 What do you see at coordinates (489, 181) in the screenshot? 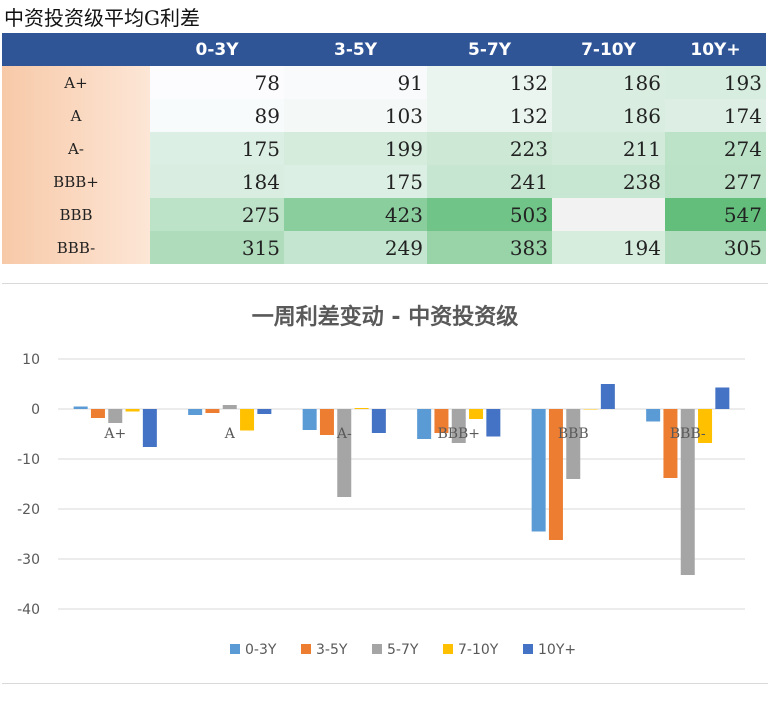
I see `table-cell: 241` at bounding box center [489, 181].